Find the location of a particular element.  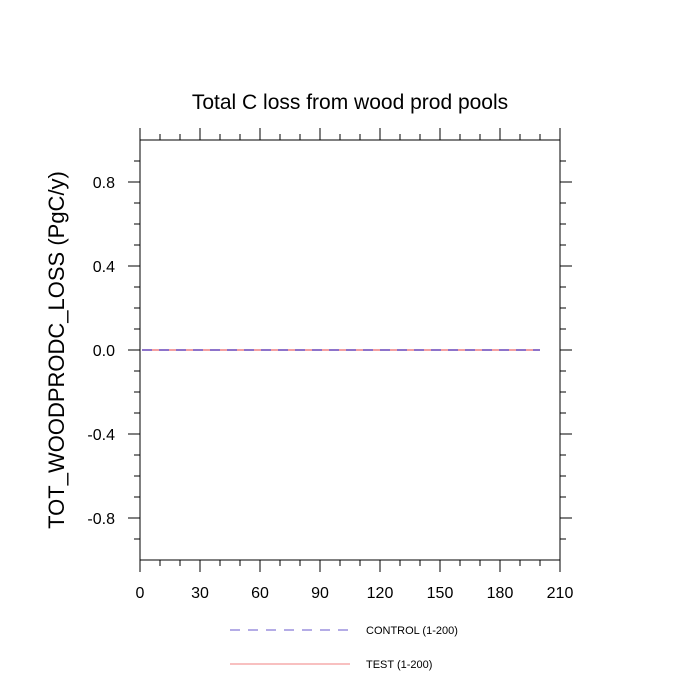

y-axis-label: TOT_WOODPRODC_LOSS (PgC/y) is located at coordinates (56, 350).